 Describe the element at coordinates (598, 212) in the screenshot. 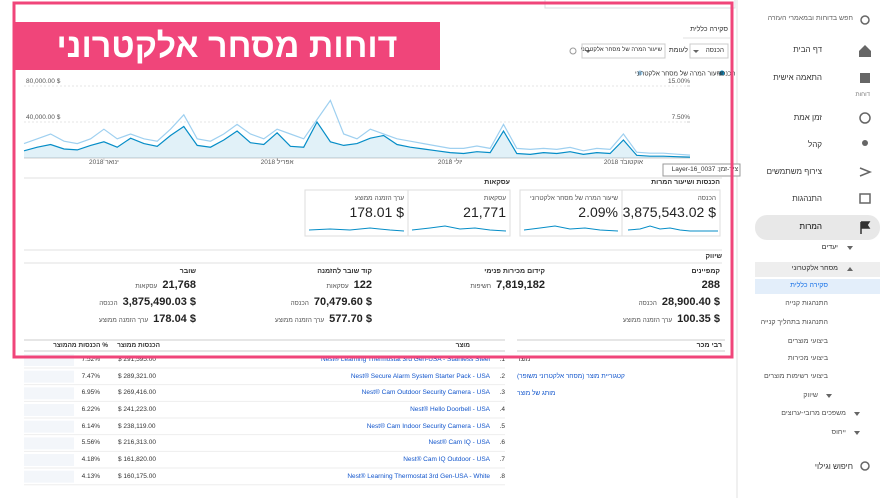

I see `metric-value: 2.09%` at that location.